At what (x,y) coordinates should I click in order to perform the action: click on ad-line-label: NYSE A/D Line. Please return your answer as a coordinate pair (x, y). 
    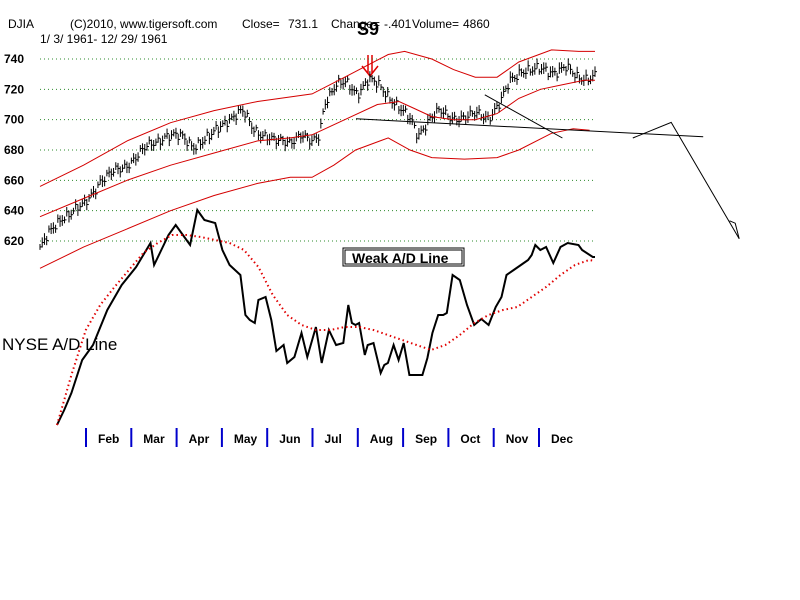
    Looking at the image, I should click on (59, 344).